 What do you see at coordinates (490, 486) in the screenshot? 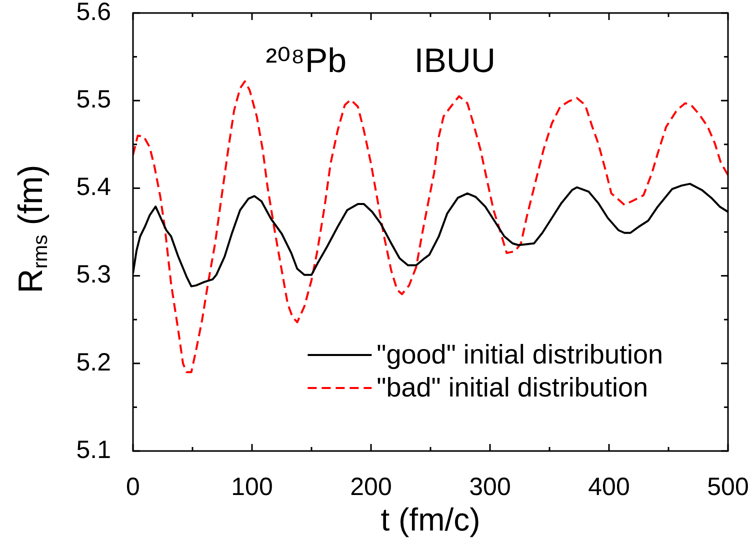
I see `x-tick-label: 300` at bounding box center [490, 486].